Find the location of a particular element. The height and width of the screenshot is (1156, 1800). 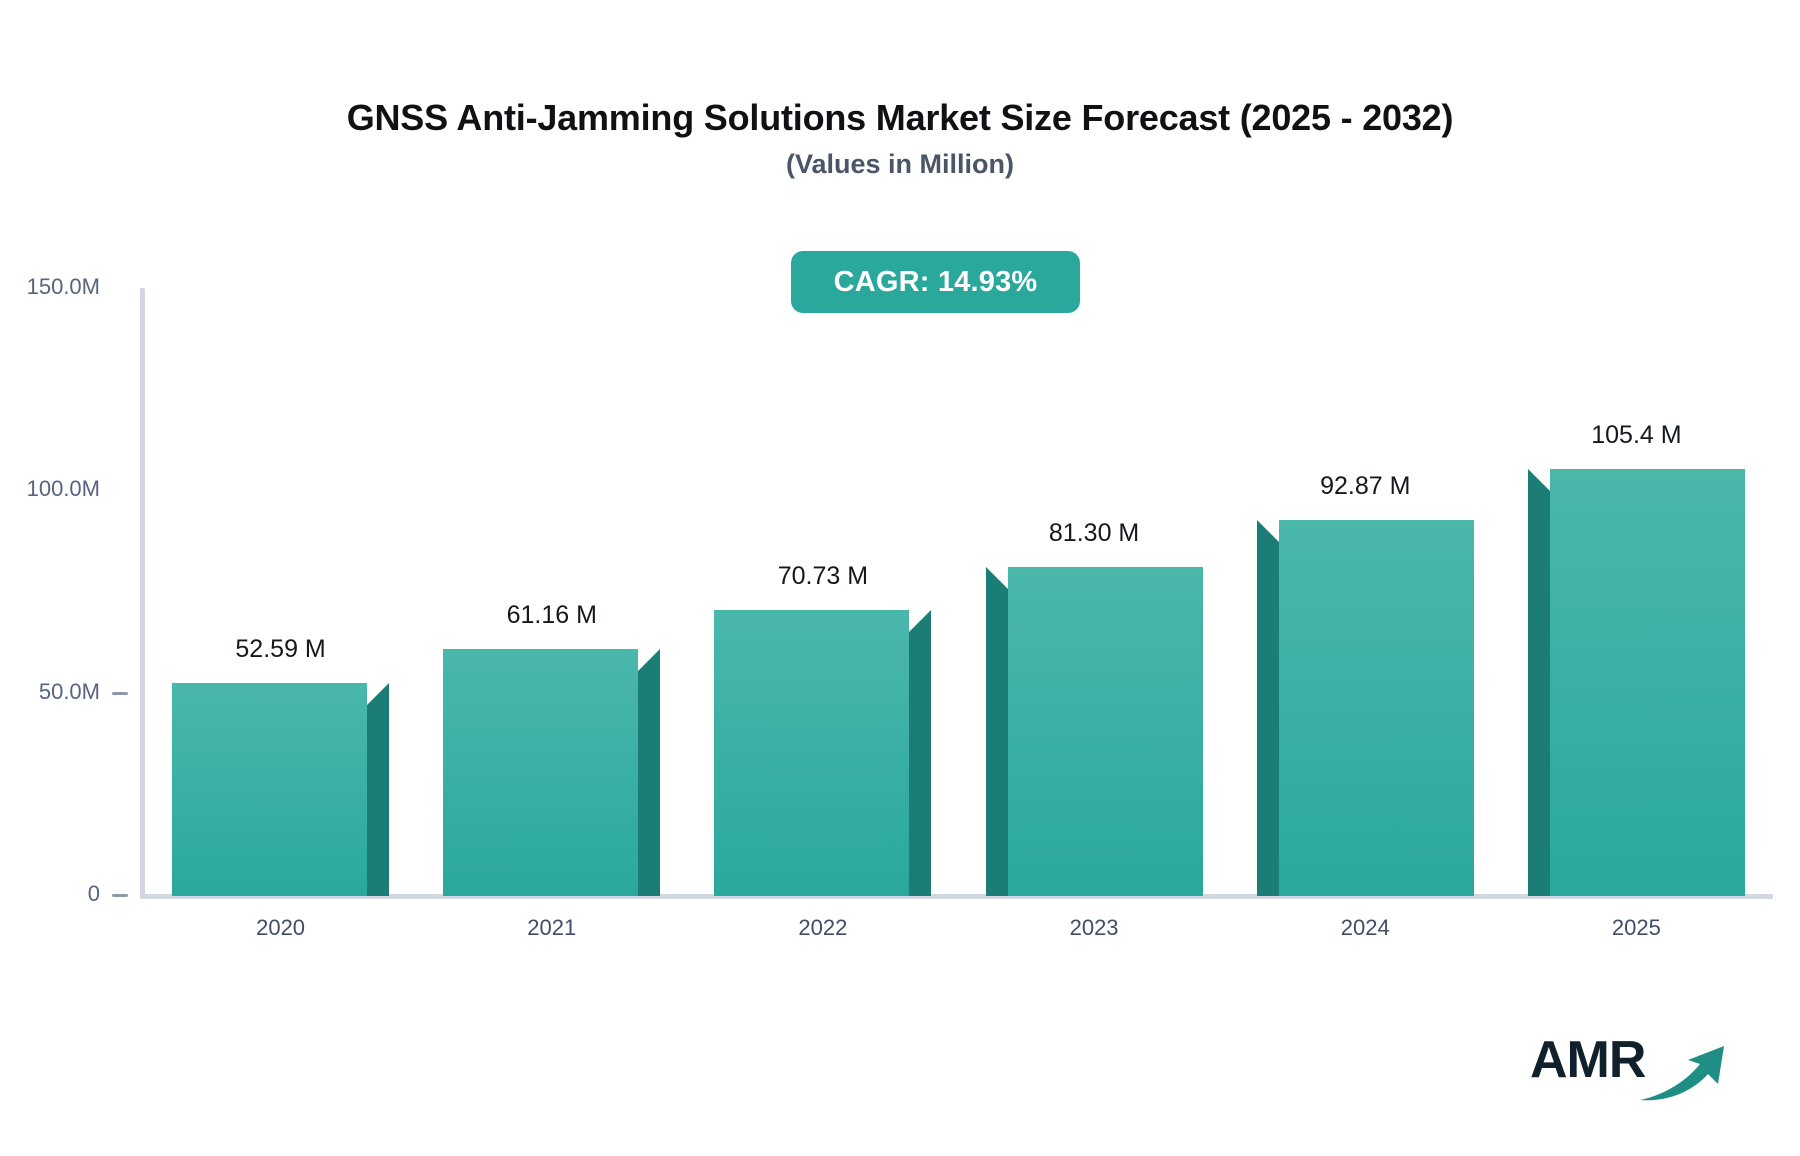

bar-value-label: 92.87 M is located at coordinates (1365, 486).